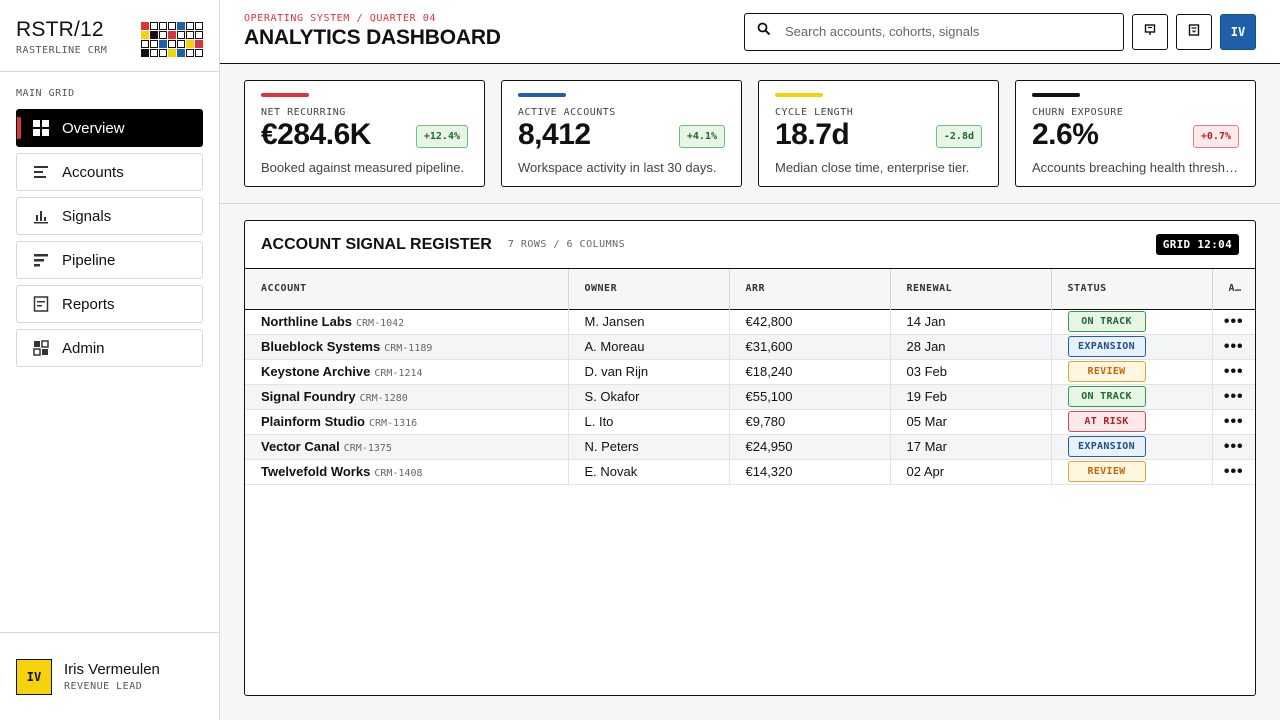 The image size is (1280, 720). I want to click on cell-renewal: 19 Feb, so click(971, 396).